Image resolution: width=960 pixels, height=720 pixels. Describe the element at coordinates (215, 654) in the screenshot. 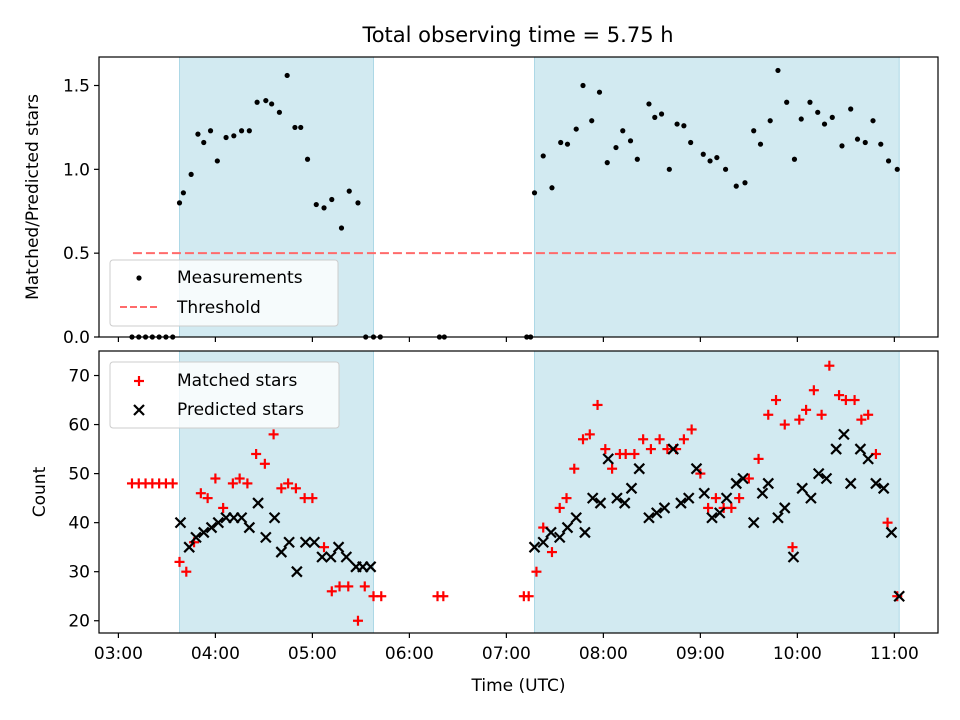

I see `x-tick-label: 04:00` at that location.